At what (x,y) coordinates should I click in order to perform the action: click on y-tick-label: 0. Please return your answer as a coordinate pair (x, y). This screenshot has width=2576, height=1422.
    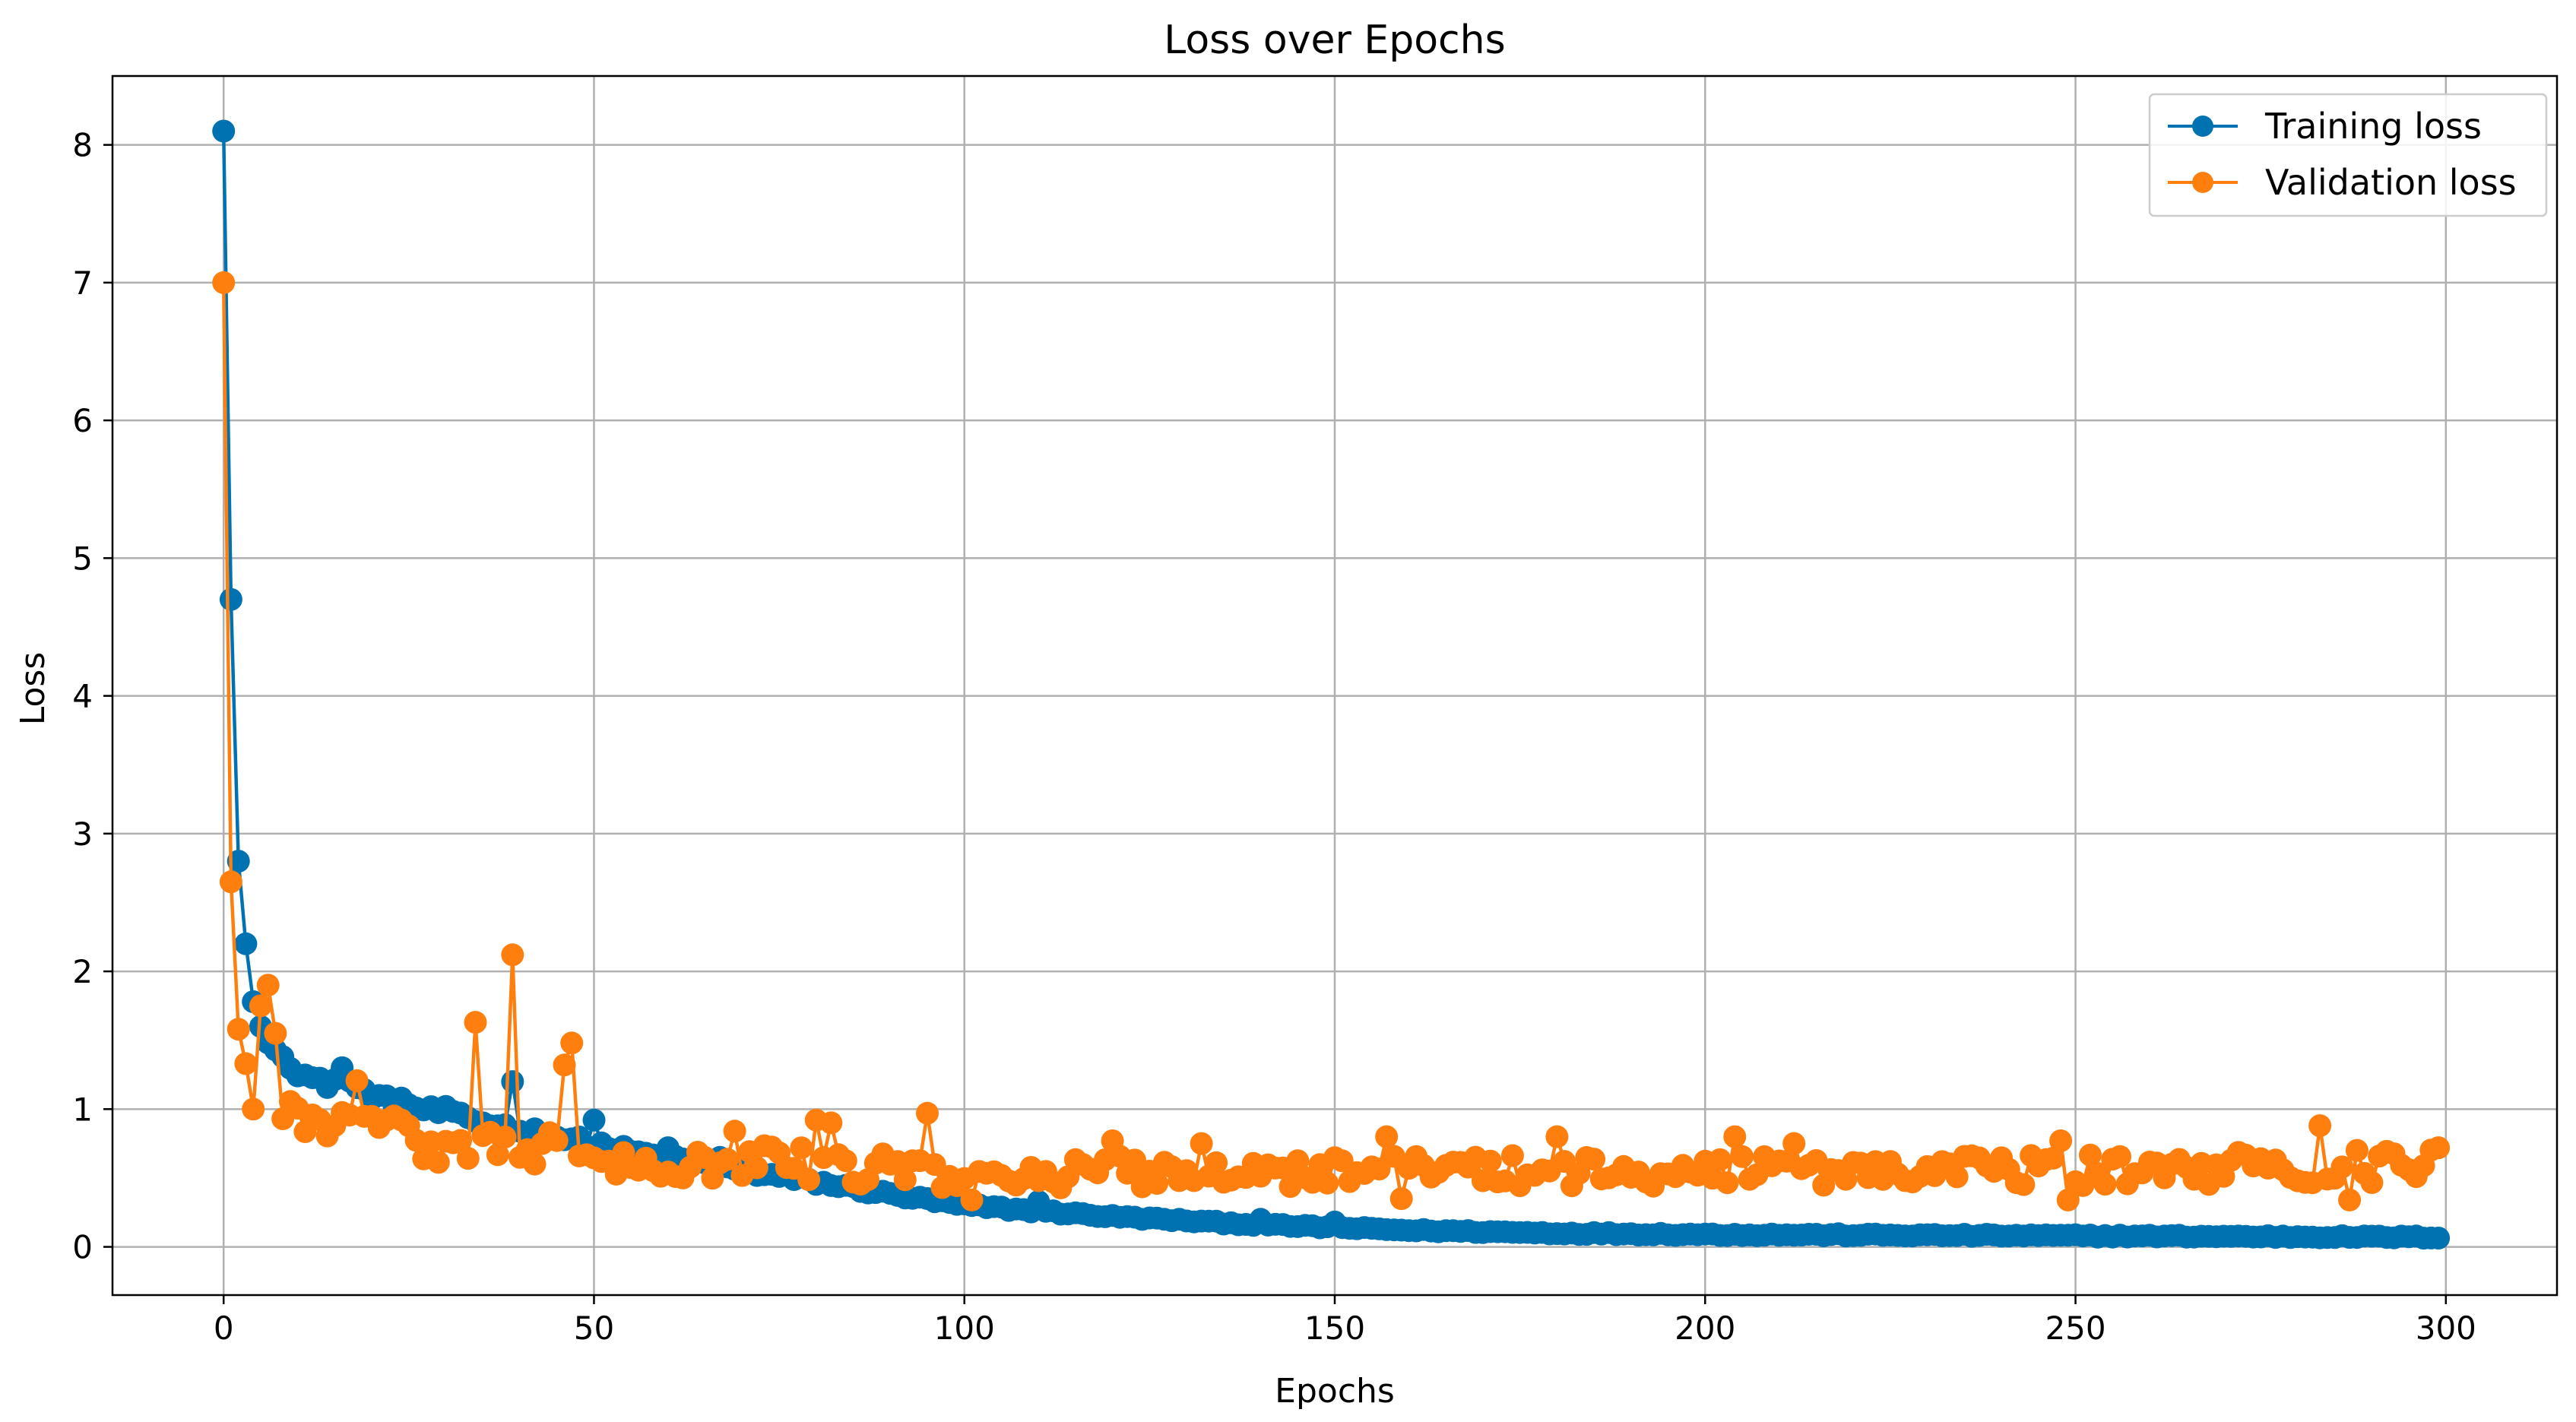
    Looking at the image, I should click on (82, 1247).